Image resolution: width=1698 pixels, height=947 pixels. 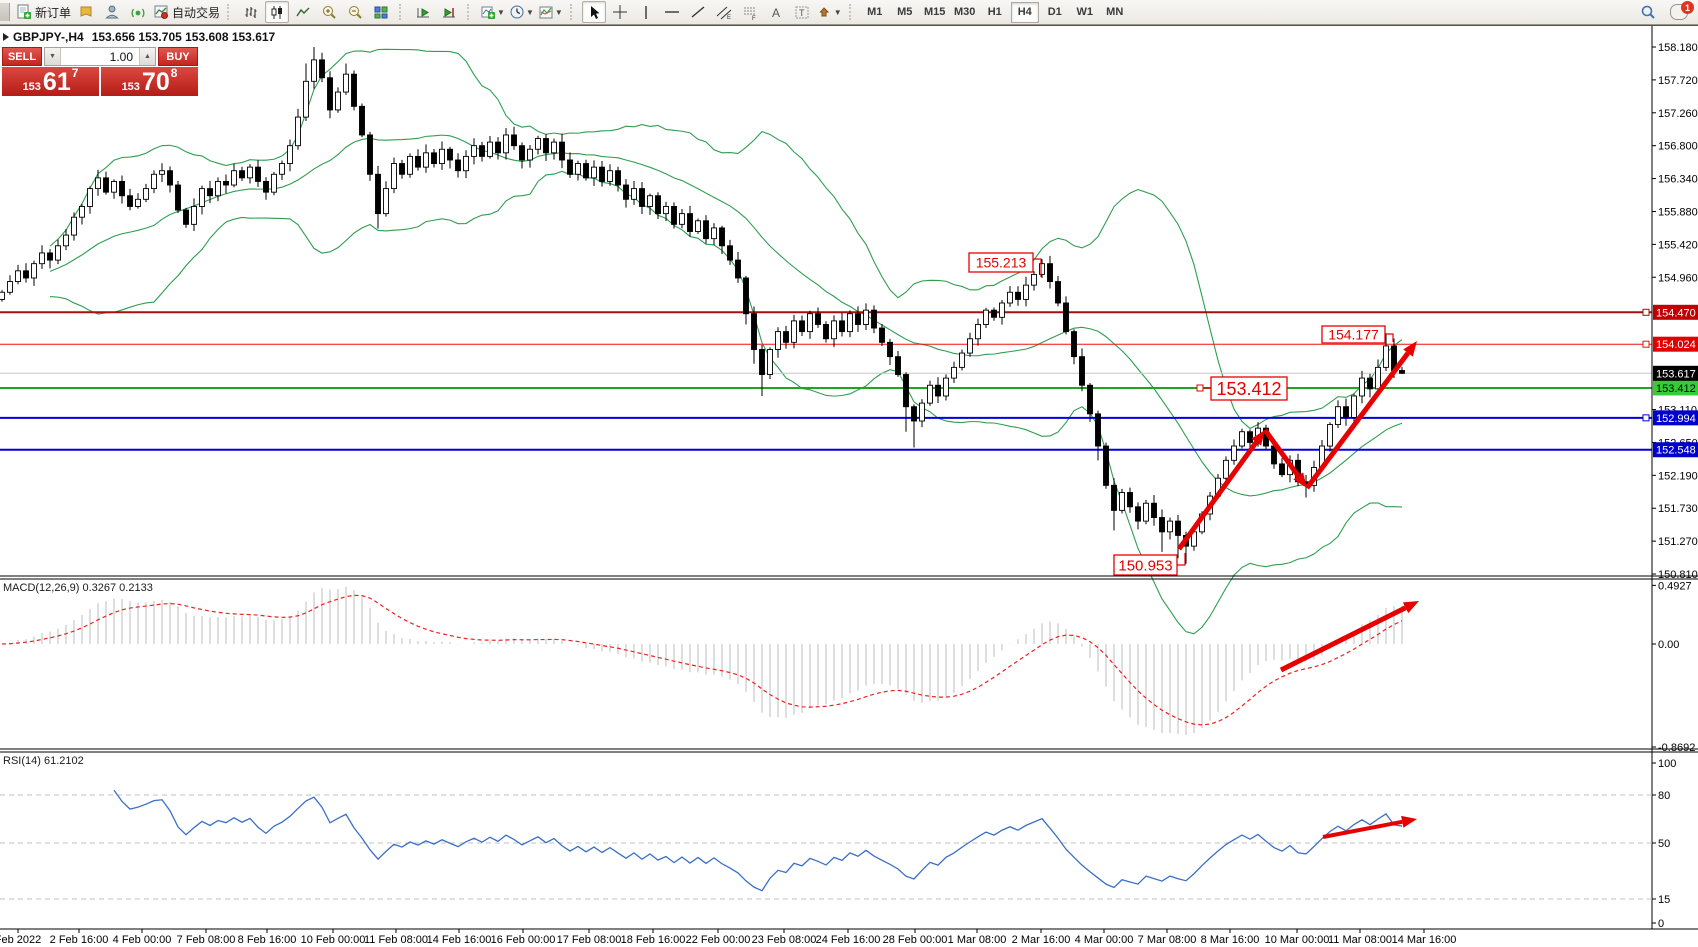 I want to click on text-button: A, so click(x=776, y=12).